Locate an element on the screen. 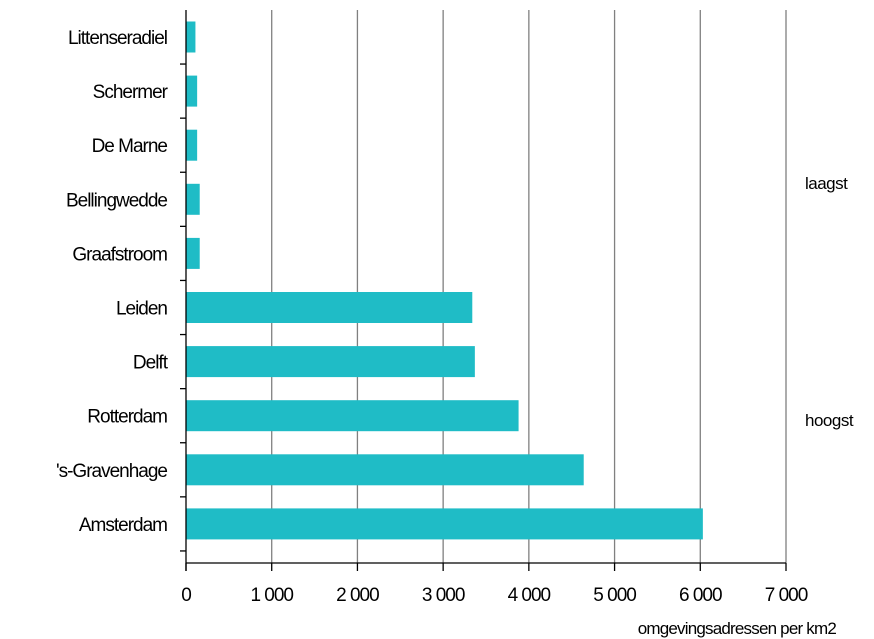  tick-label: 4 000 is located at coordinates (529, 595).